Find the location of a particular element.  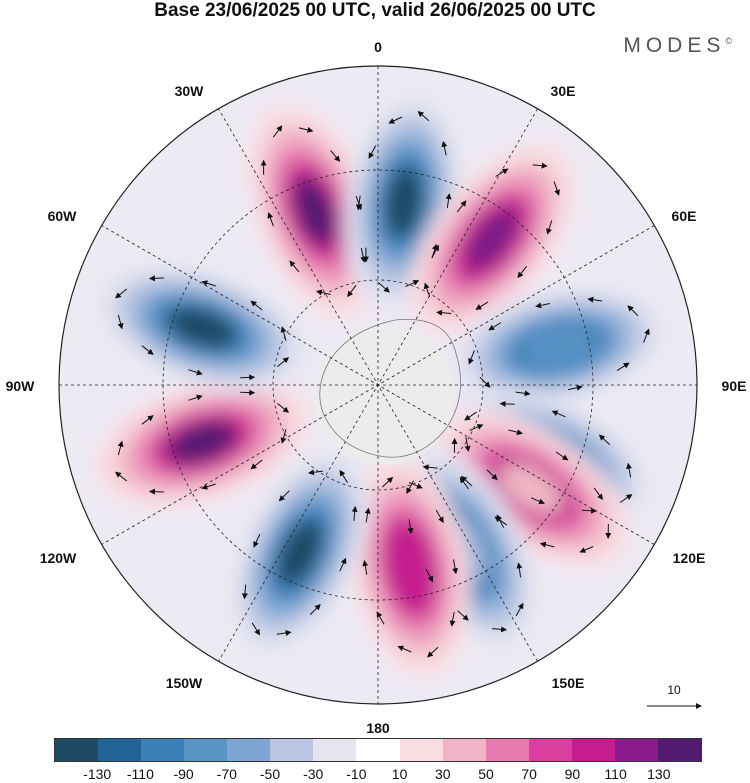

colorbar-tick-label: 70 is located at coordinates (529, 774).